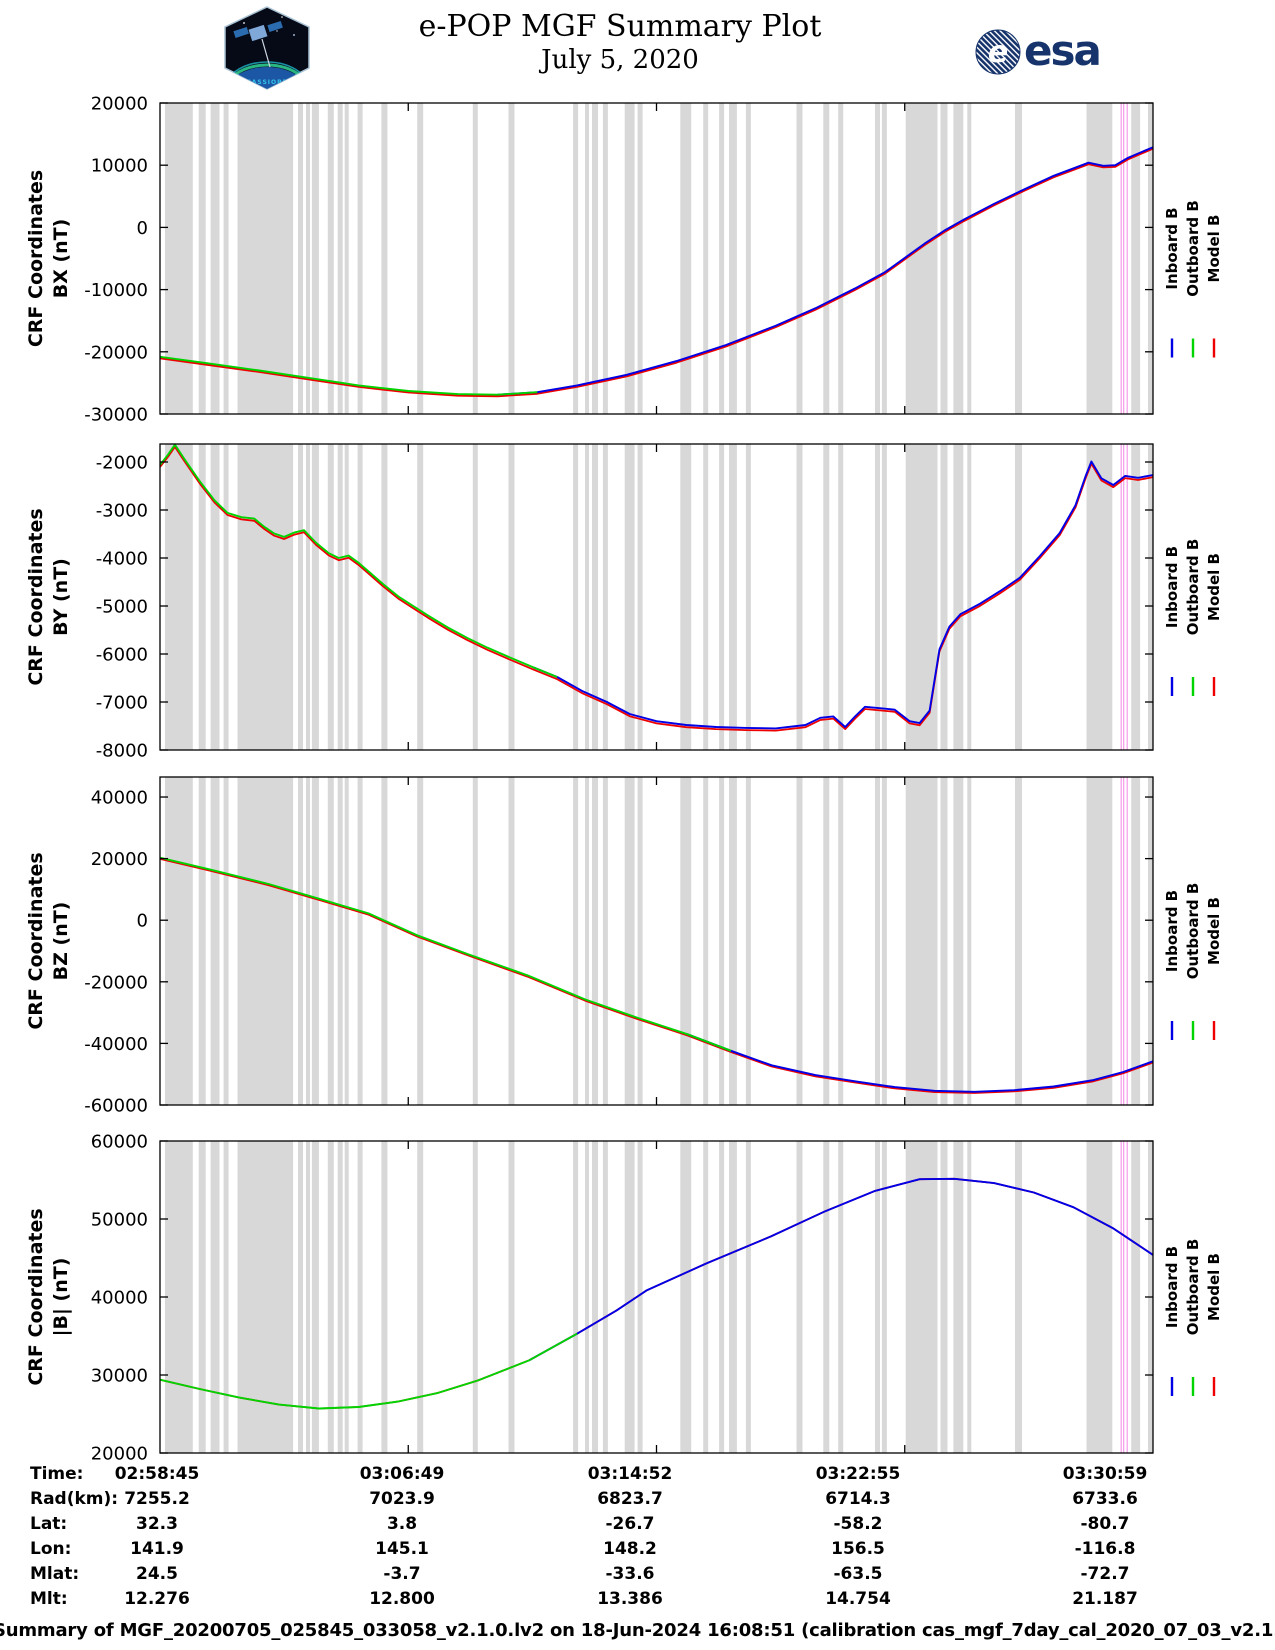 This screenshot has width=1275, height=1650. I want to click on patch-satellite, so click(258, 44).